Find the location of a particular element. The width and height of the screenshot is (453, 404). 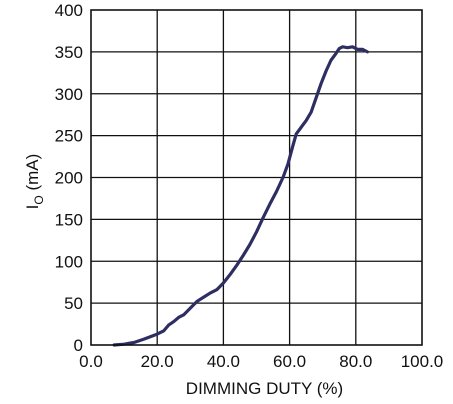

y-axis-title: IO (mA) is located at coordinates (34, 182).